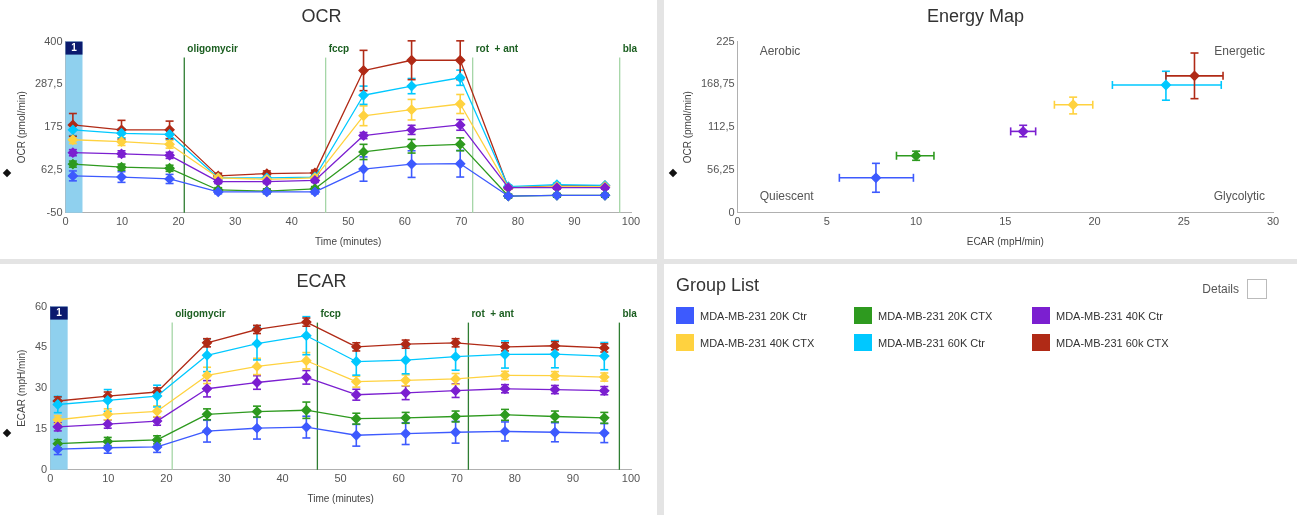  Describe the element at coordinates (935, 315) in the screenshot. I see `legend-label: MDA-MB-231 20K CTX` at that location.